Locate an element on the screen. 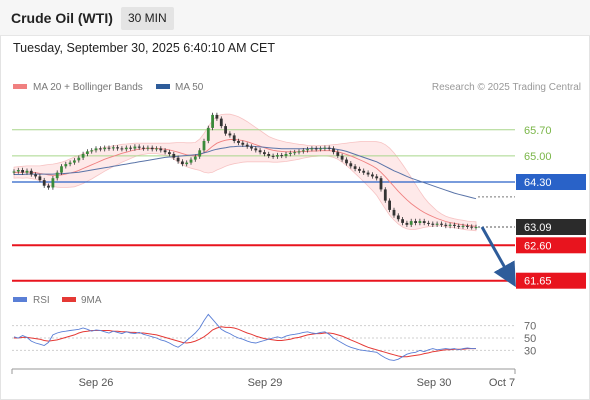 This screenshot has width=590, height=400. rsi-tick-label: 70 is located at coordinates (530, 327).